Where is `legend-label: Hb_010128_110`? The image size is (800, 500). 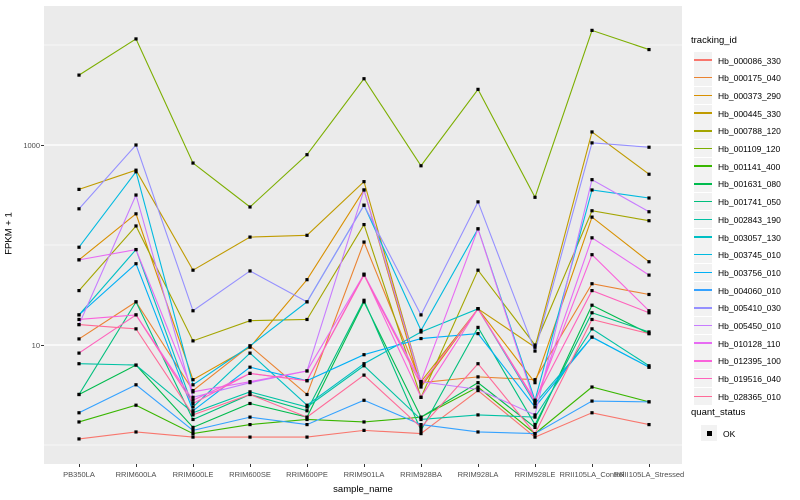 legend-label: Hb_010128_110 is located at coordinates (749, 343).